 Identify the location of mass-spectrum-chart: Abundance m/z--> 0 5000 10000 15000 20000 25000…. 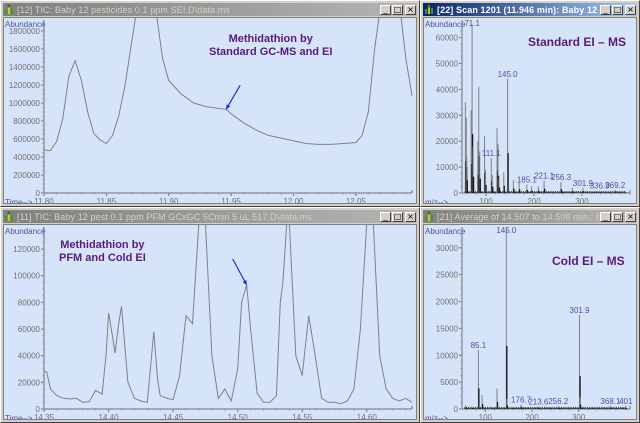
(529, 323).